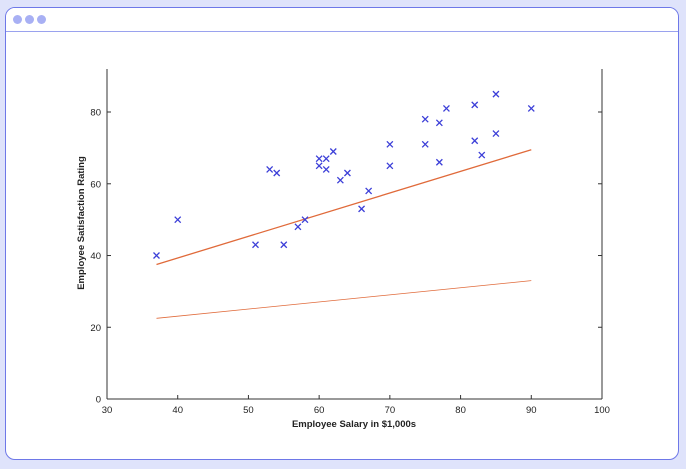  What do you see at coordinates (107, 410) in the screenshot?
I see `x-tick-label: 30` at bounding box center [107, 410].